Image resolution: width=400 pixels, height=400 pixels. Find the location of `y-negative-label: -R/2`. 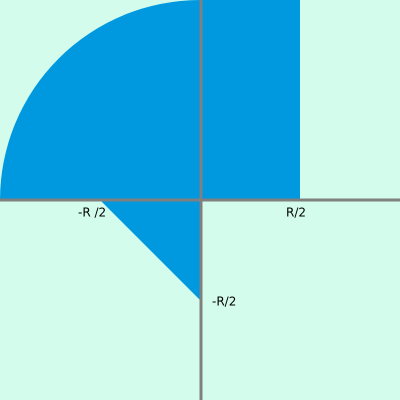

y-negative-label: -R/2 is located at coordinates (224, 302).